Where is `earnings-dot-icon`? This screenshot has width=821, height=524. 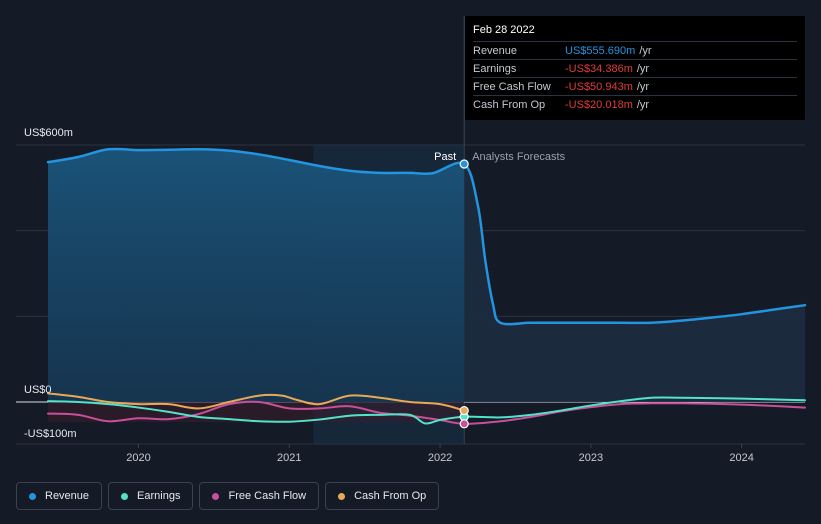 earnings-dot-icon is located at coordinates (125, 496).